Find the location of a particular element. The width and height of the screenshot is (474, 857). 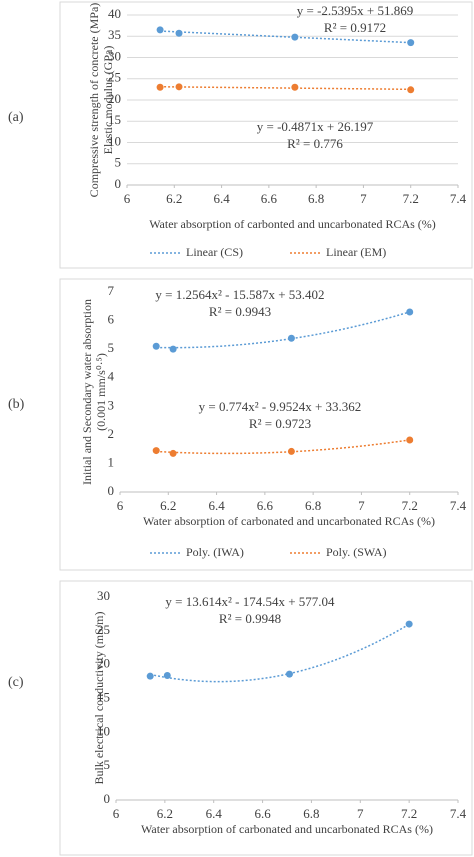

y-tick-label: 40 is located at coordinates (114, 13).